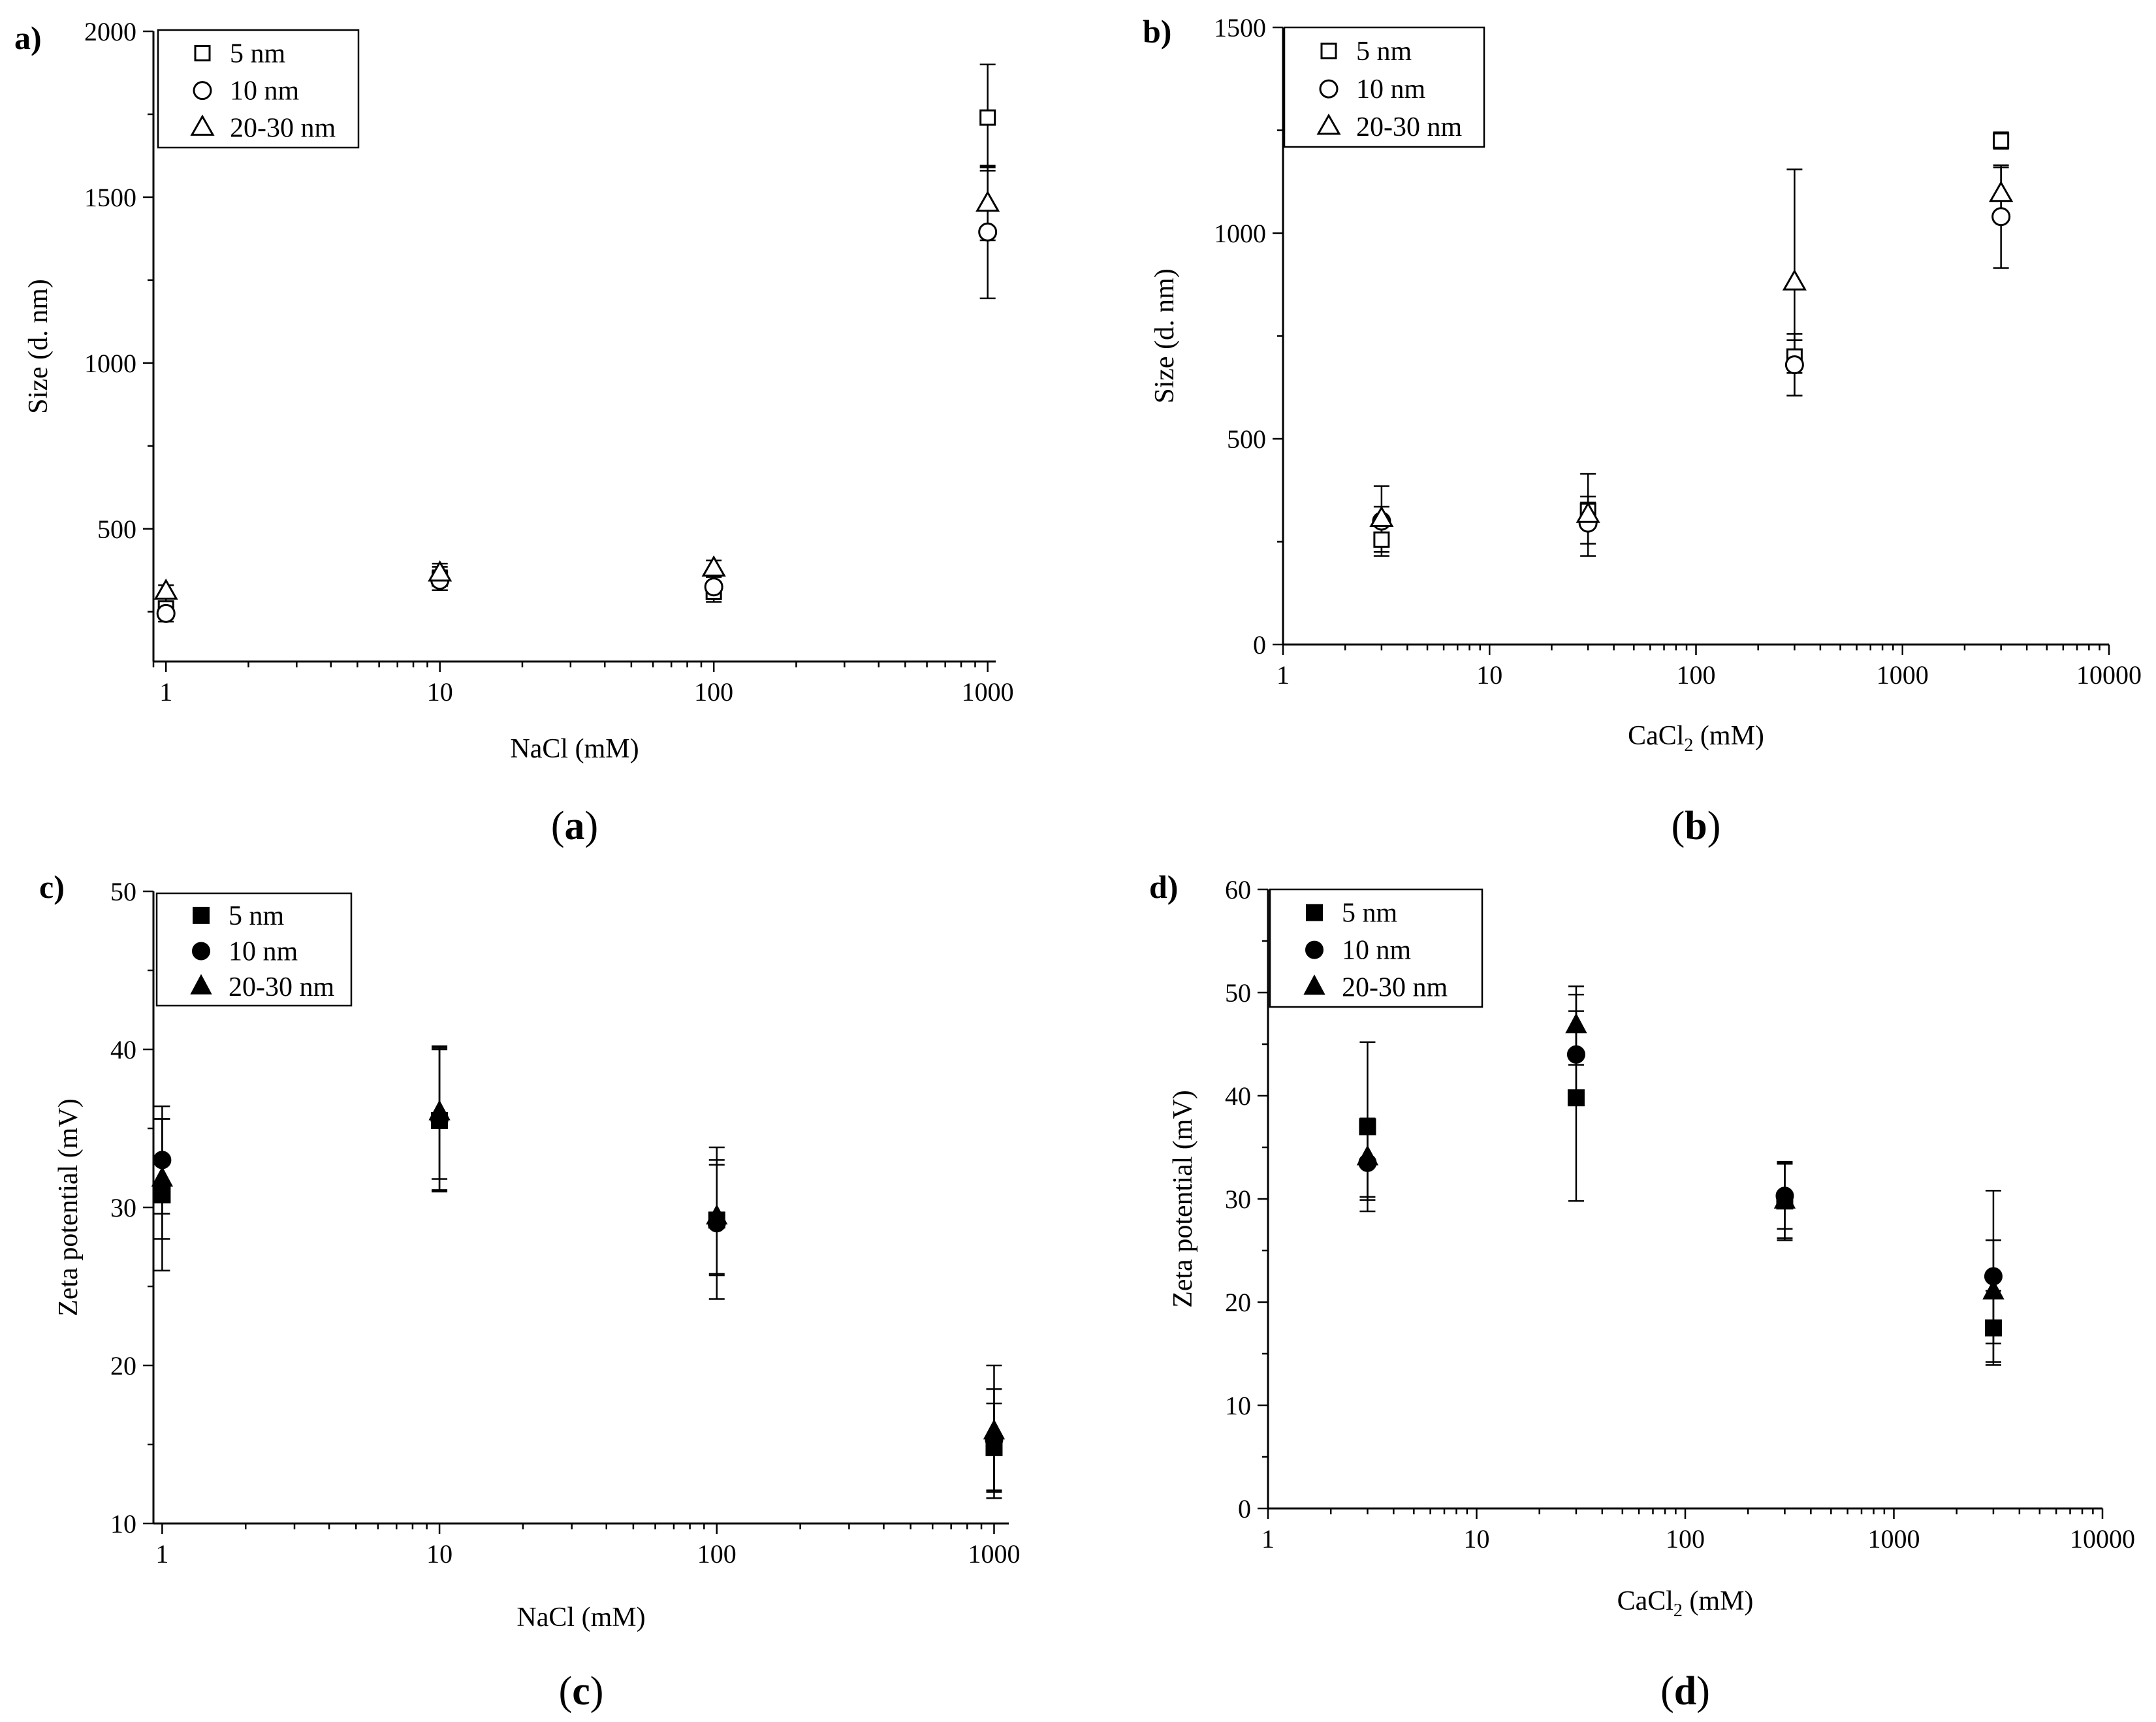 This screenshot has height=1722, width=2156. What do you see at coordinates (69, 1207) in the screenshot?
I see `y-axis-title: Zeta potential (mV)` at bounding box center [69, 1207].